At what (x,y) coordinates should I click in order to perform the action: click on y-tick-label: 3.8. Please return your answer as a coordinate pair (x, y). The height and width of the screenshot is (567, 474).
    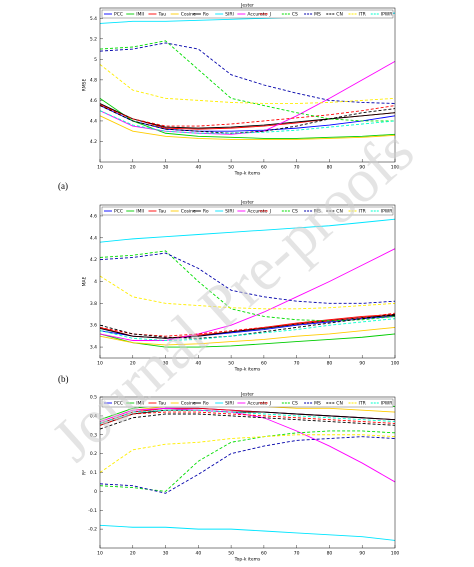
    Looking at the image, I should click on (93, 304).